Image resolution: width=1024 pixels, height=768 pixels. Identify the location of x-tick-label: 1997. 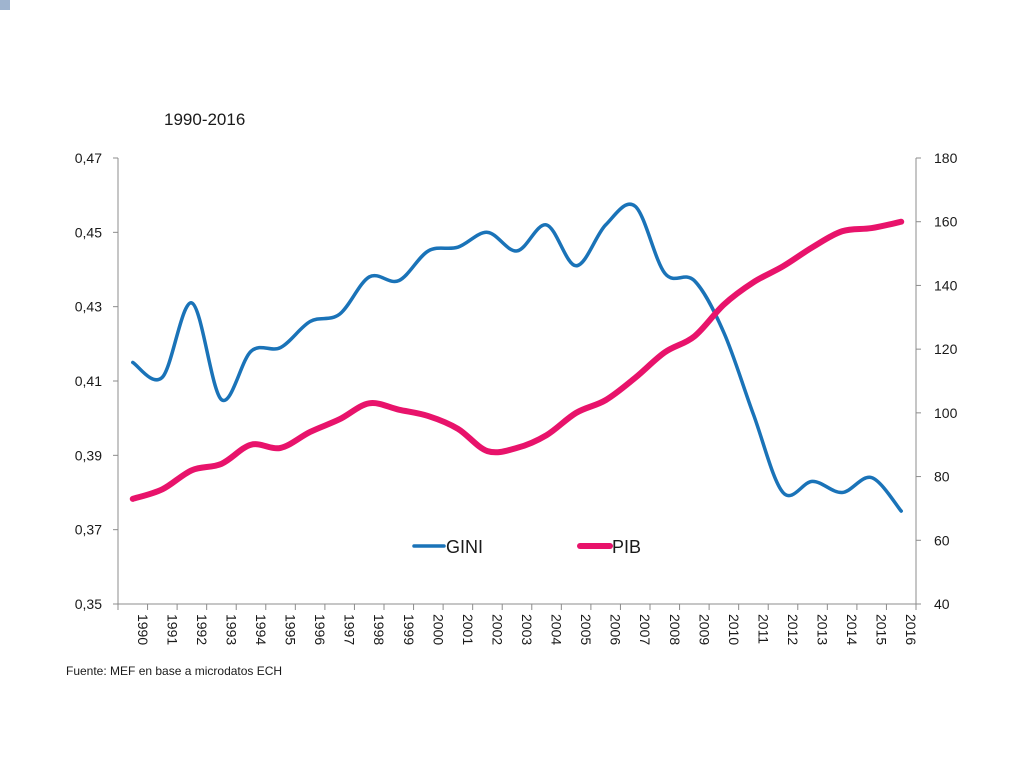
(350, 629).